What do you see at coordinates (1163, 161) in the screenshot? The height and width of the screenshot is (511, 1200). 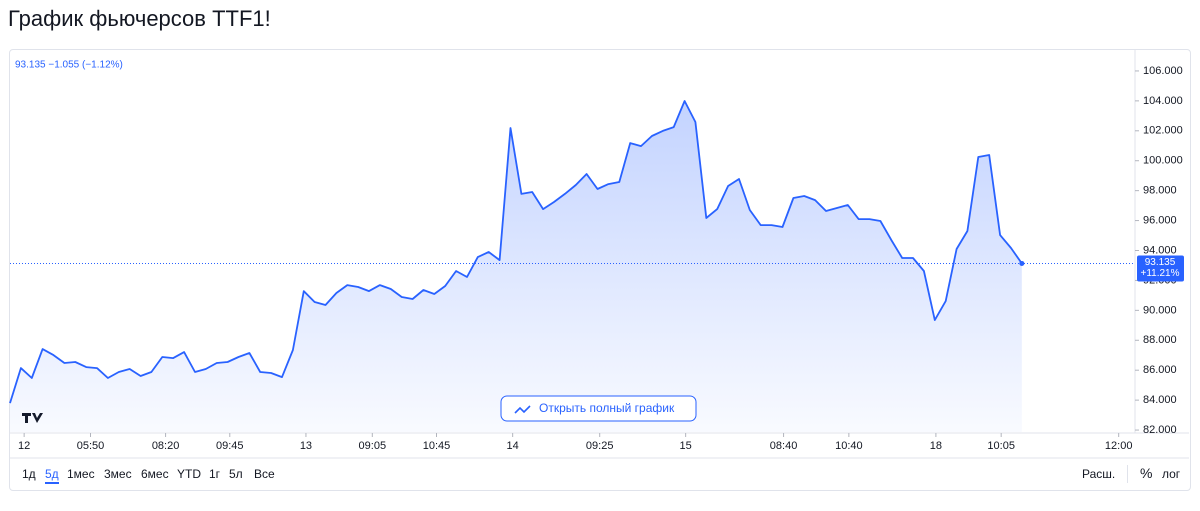 I see `y-tick-label: 100.000` at bounding box center [1163, 161].